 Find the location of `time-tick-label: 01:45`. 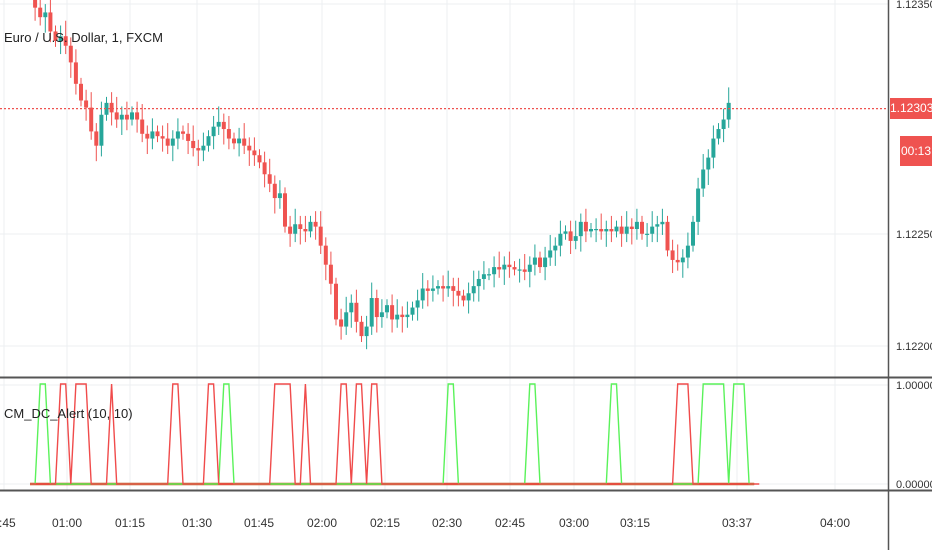

time-tick-label: 01:45 is located at coordinates (259, 523).